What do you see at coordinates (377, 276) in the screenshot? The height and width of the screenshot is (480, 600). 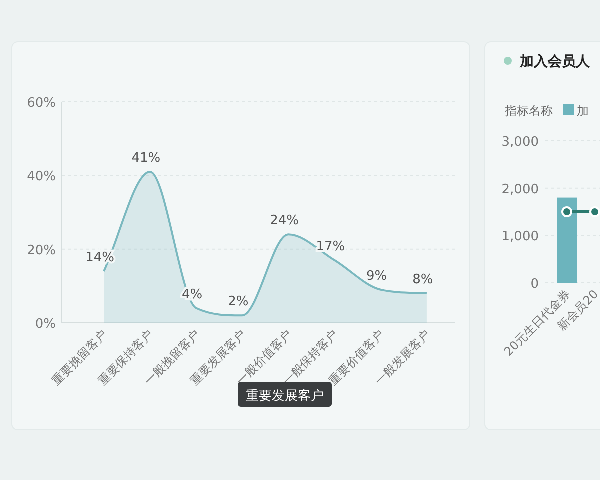 I see `data-label: 9%` at bounding box center [377, 276].